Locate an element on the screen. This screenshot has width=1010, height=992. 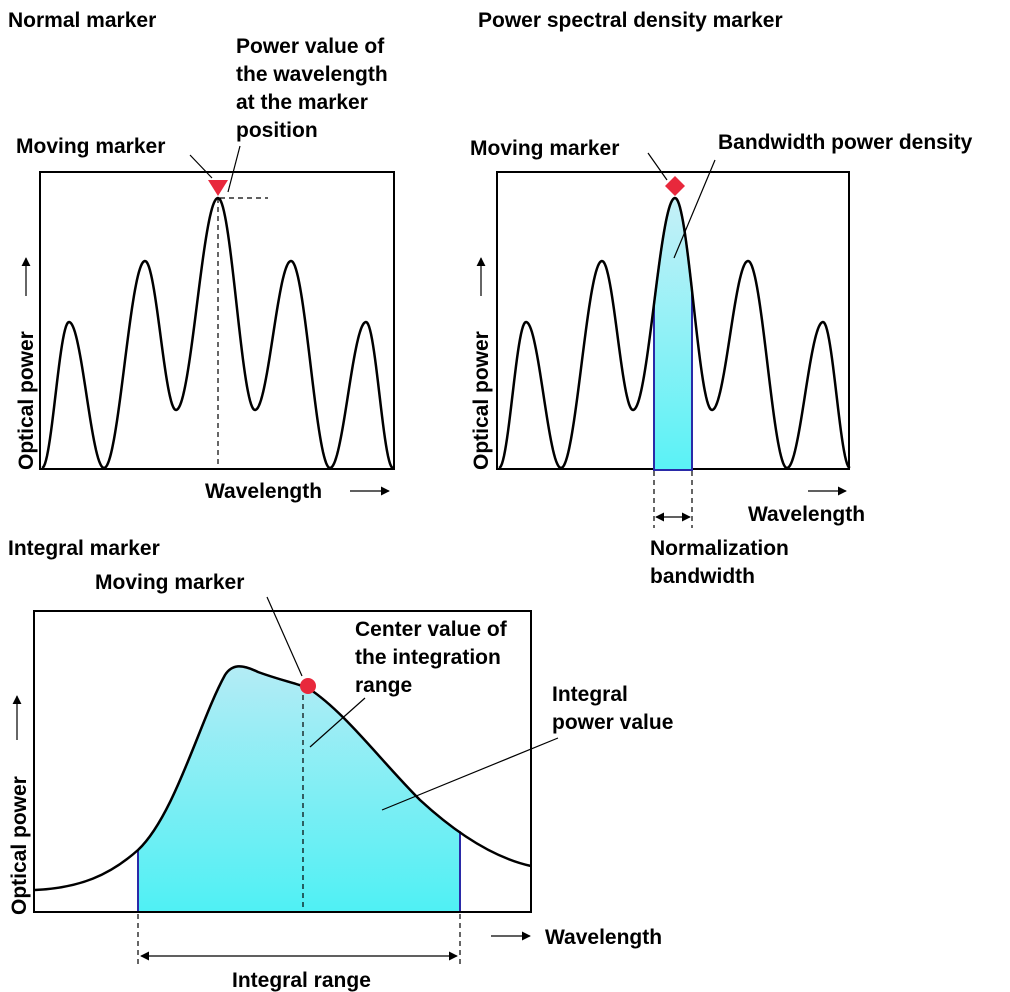
power-value-label-line-3: at the marker is located at coordinates (302, 102).